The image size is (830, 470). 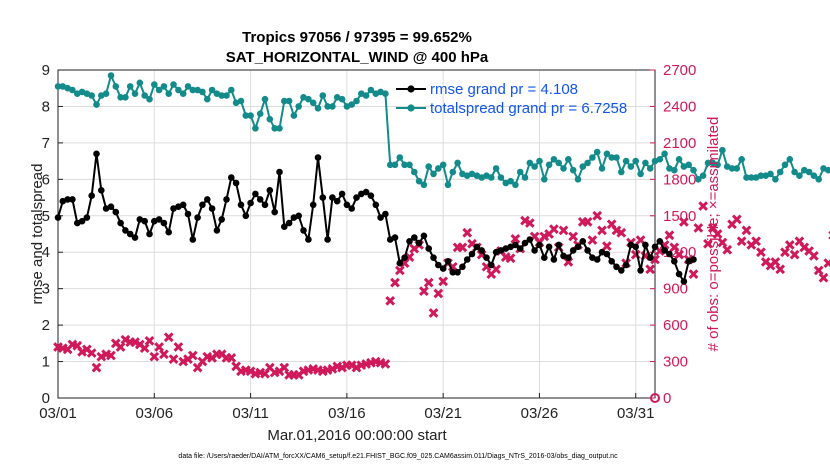 What do you see at coordinates (667, 398) in the screenshot?
I see `right-y-tick-label: 0` at bounding box center [667, 398].